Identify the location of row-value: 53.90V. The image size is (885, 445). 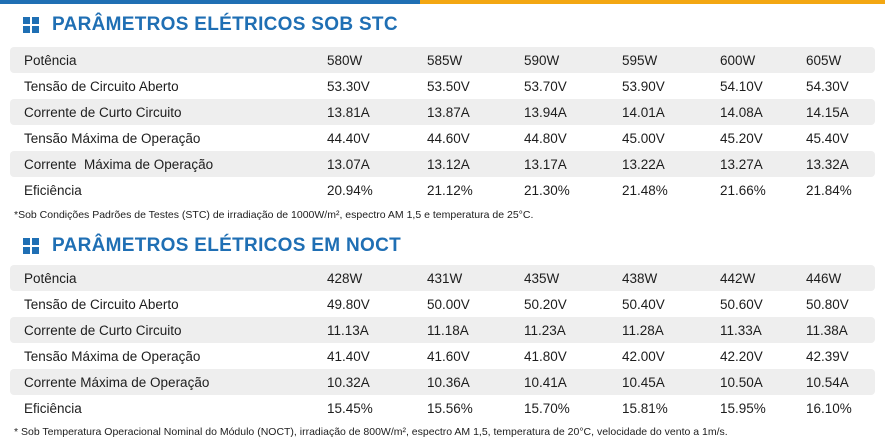
(643, 86).